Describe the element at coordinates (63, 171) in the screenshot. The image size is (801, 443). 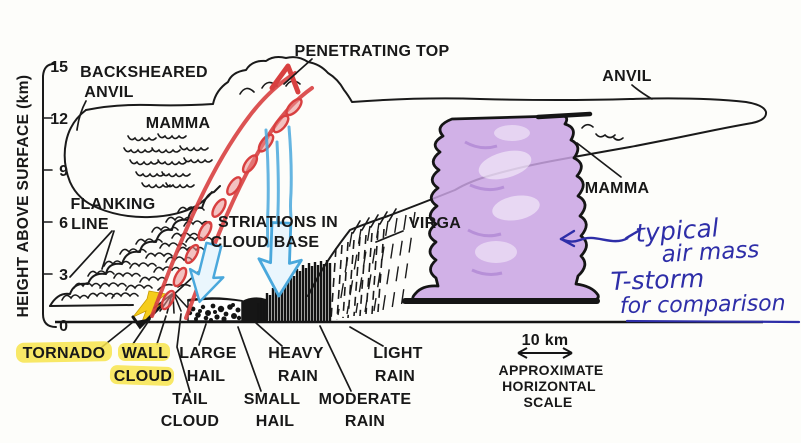
I see `axis-tick-9: 9` at that location.